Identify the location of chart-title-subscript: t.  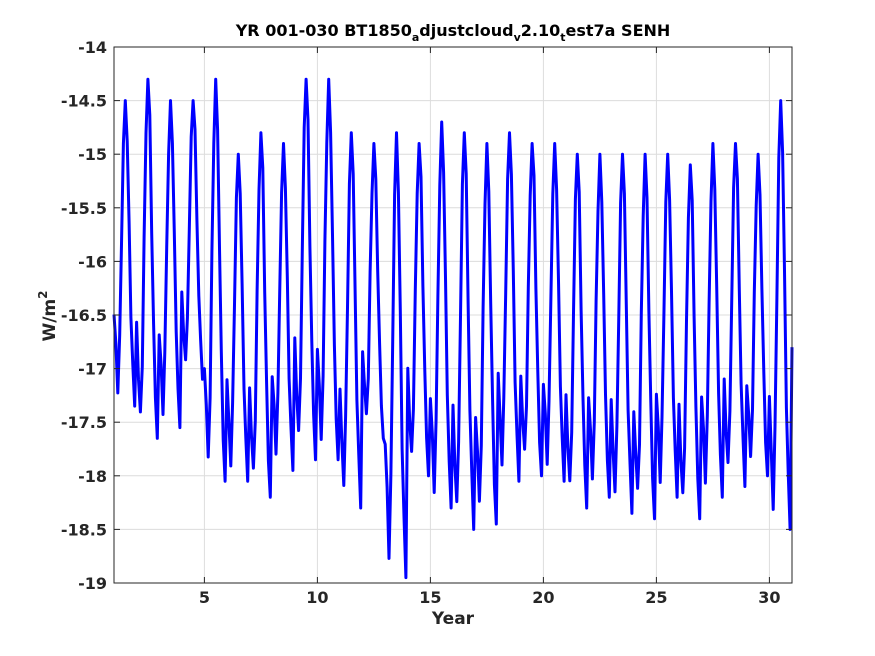
(562, 37).